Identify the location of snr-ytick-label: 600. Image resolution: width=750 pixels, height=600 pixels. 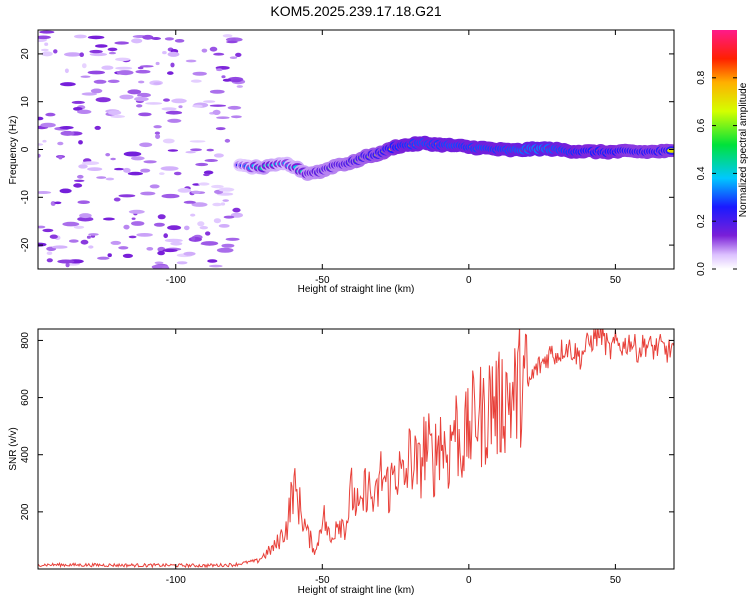
(25, 397).